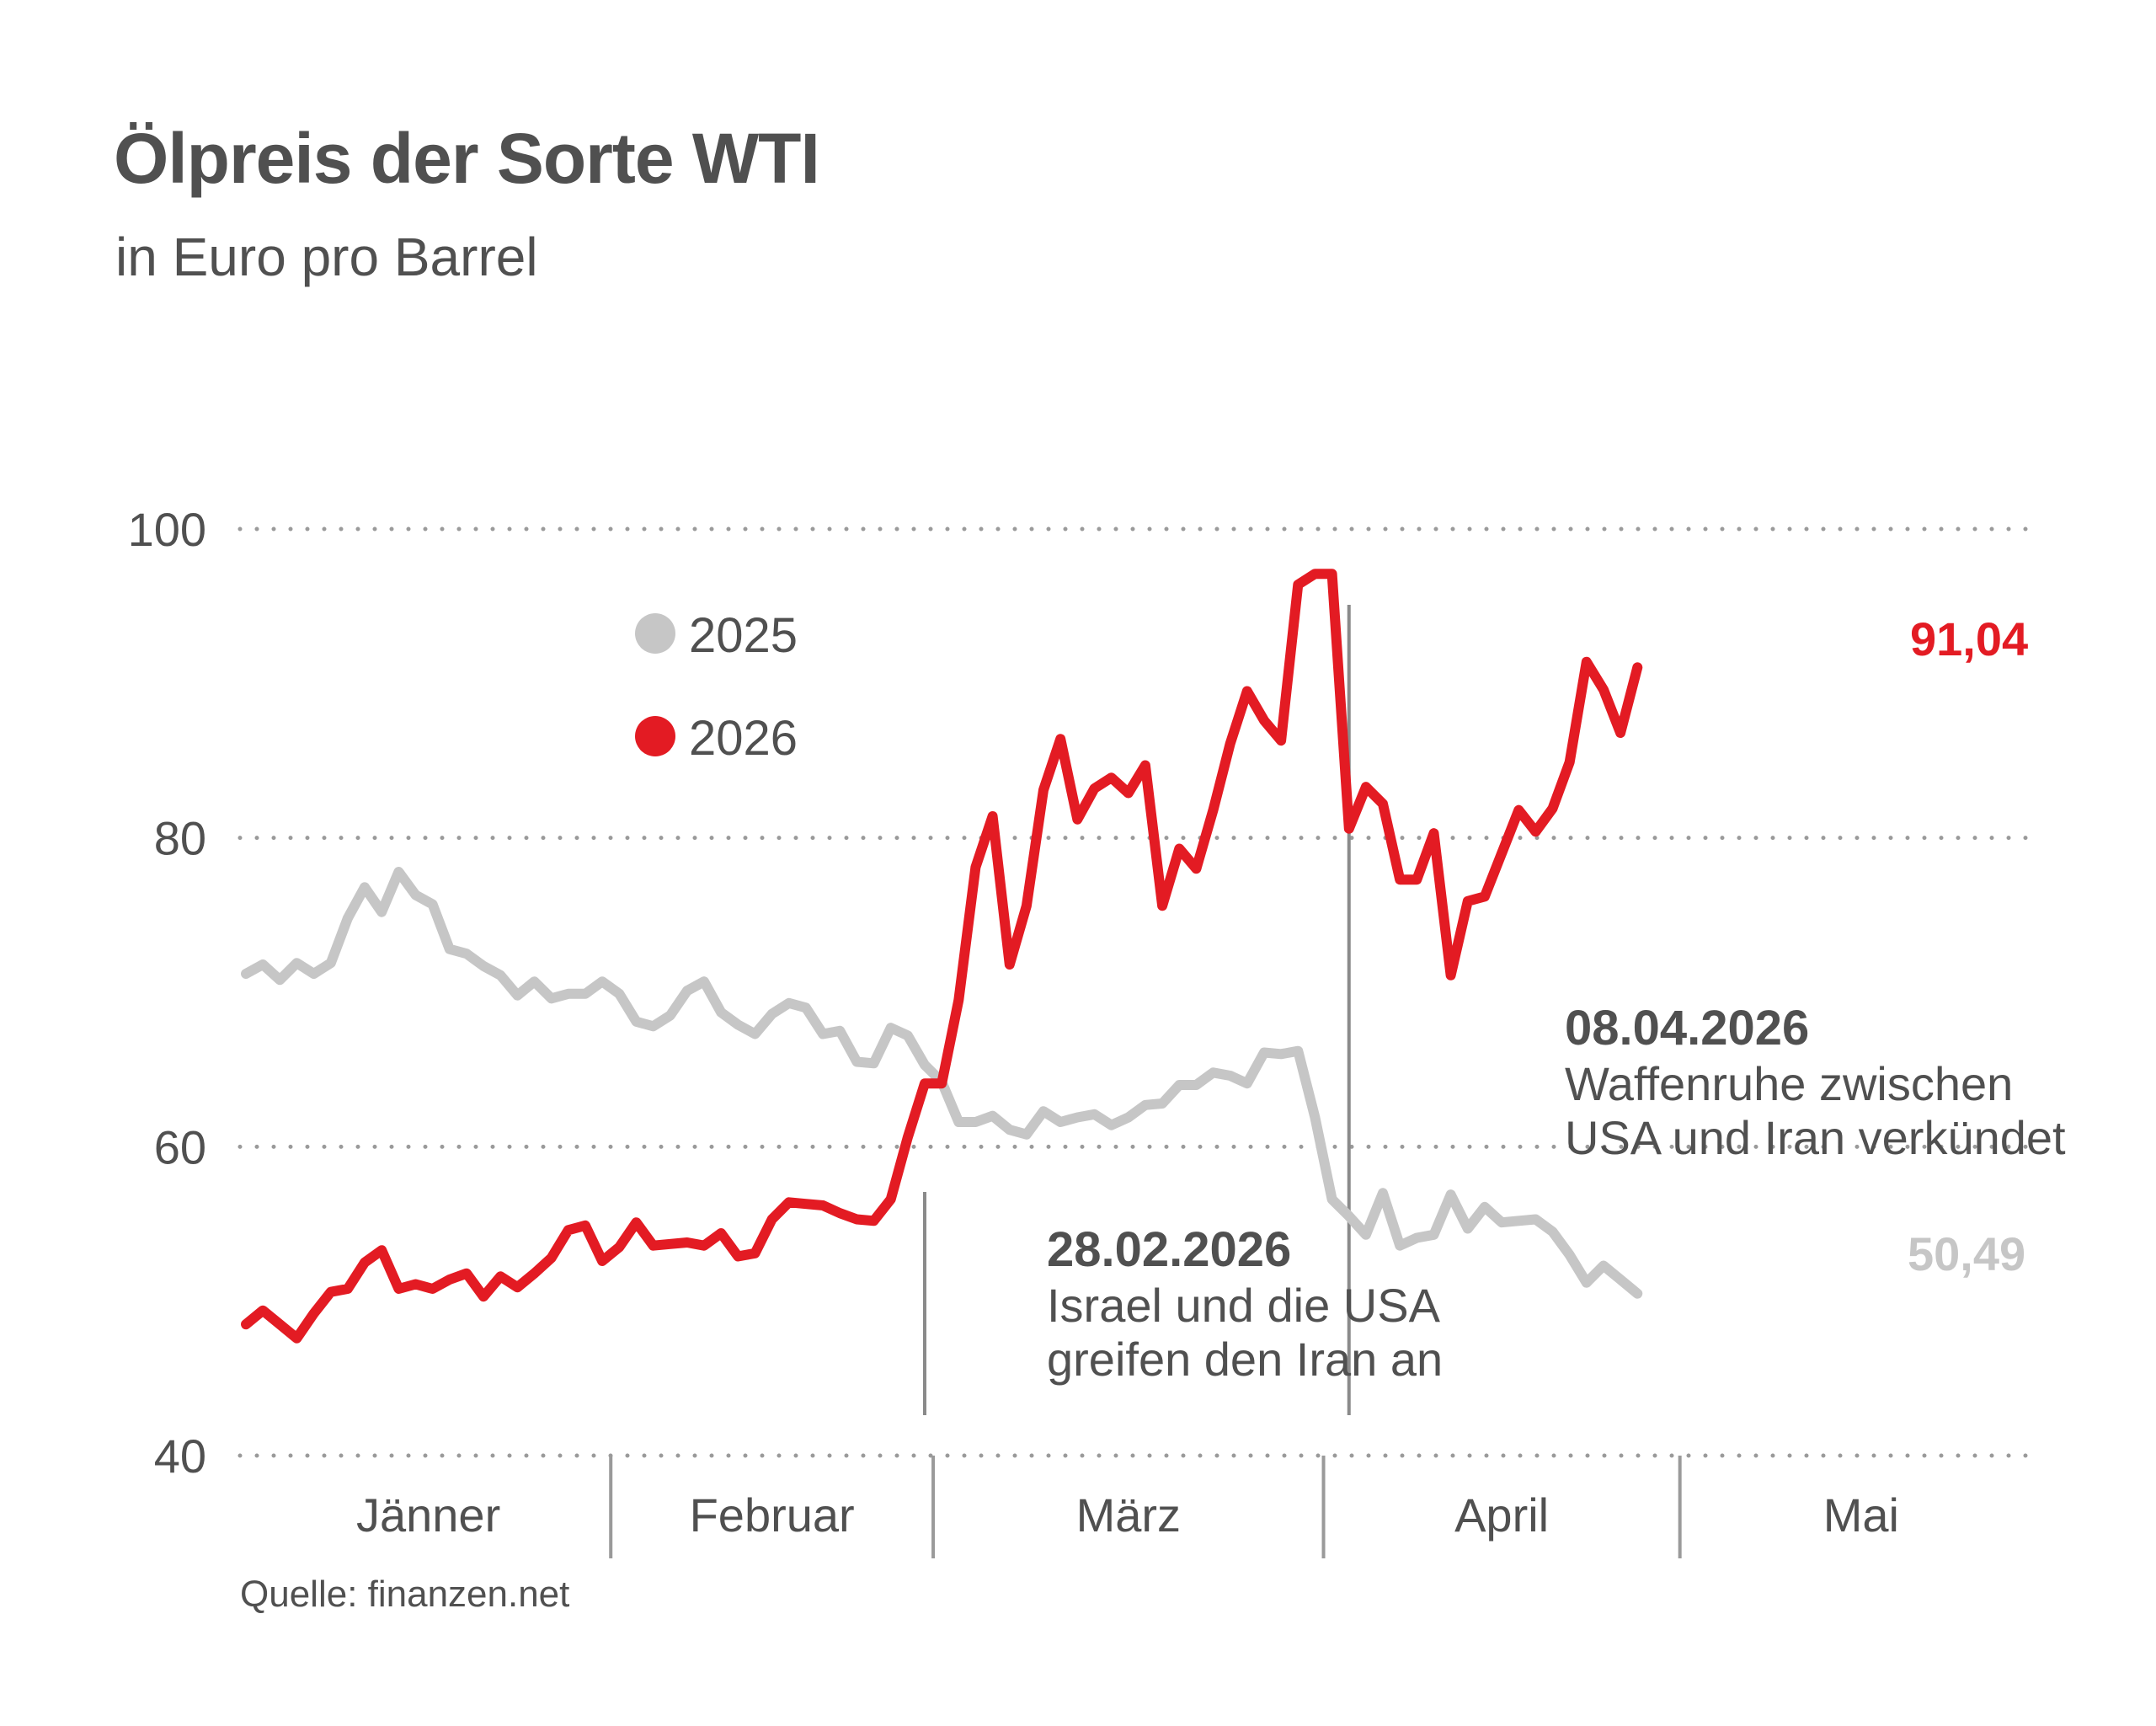 The height and width of the screenshot is (1726, 2156). I want to click on legend-label-2026: 2026, so click(743, 738).